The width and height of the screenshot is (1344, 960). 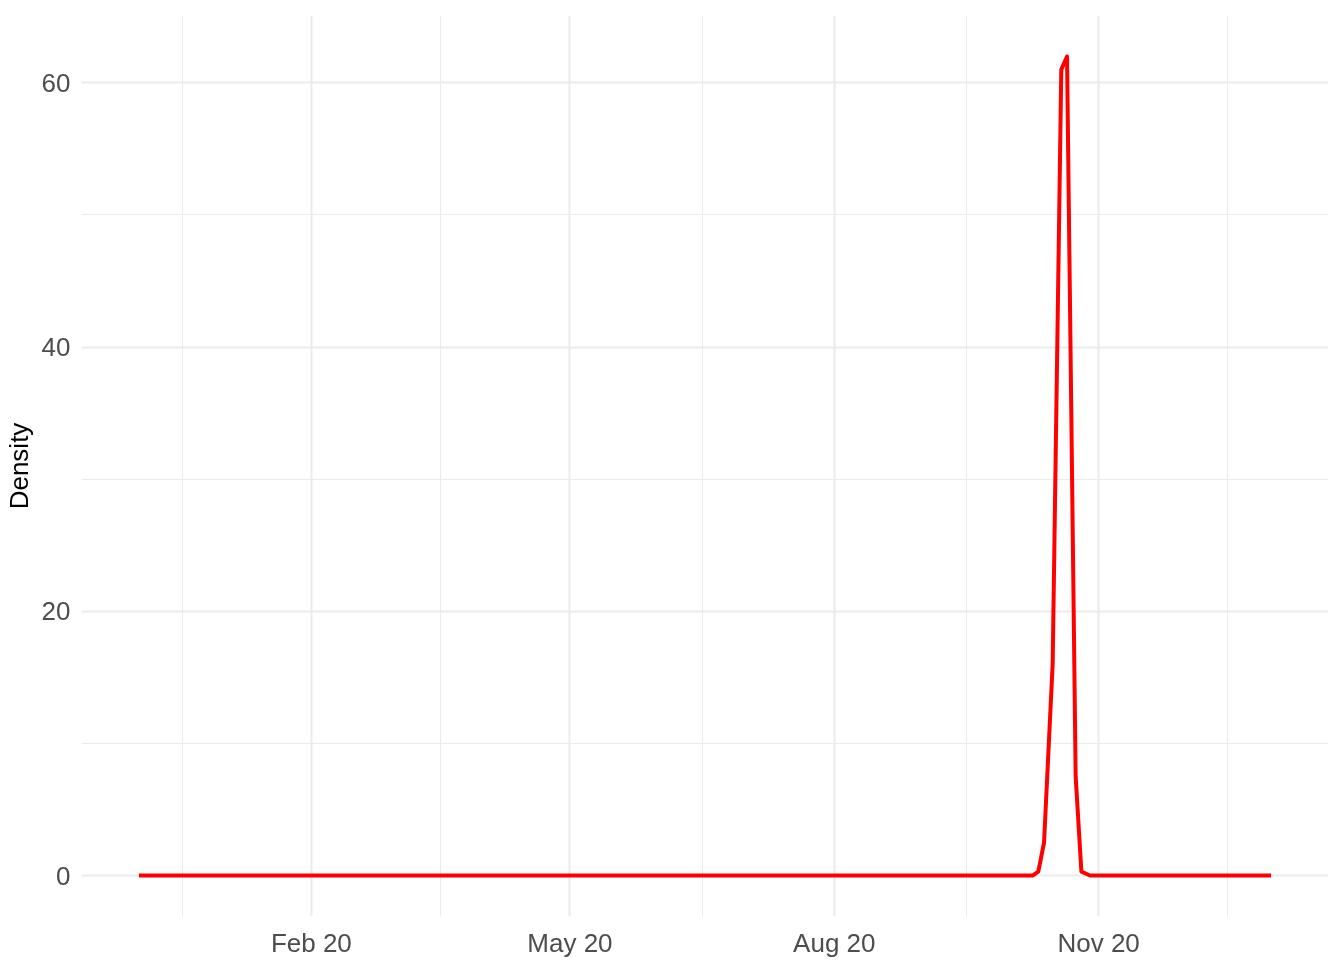 What do you see at coordinates (570, 942) in the screenshot?
I see `x-tick-label: May 20` at bounding box center [570, 942].